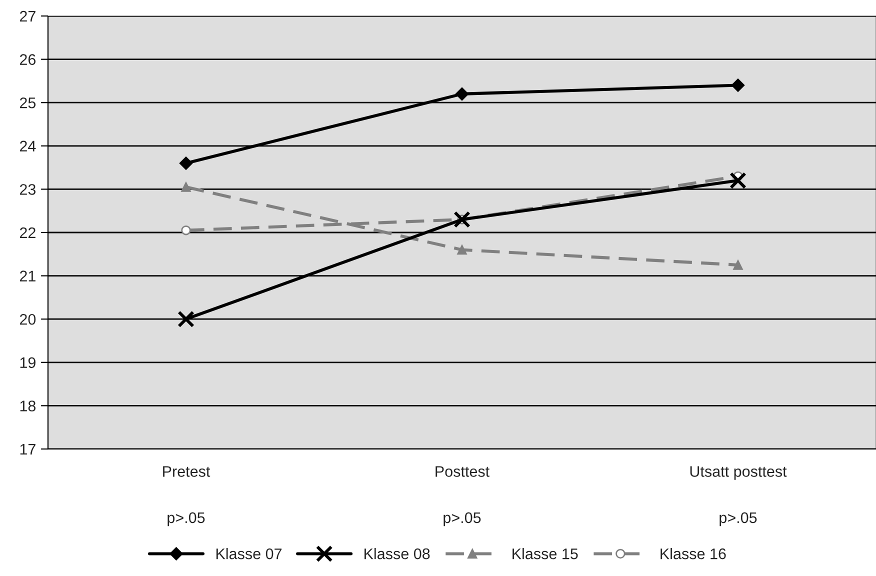  I want to click on y-tick-label: 22, so click(28, 232).